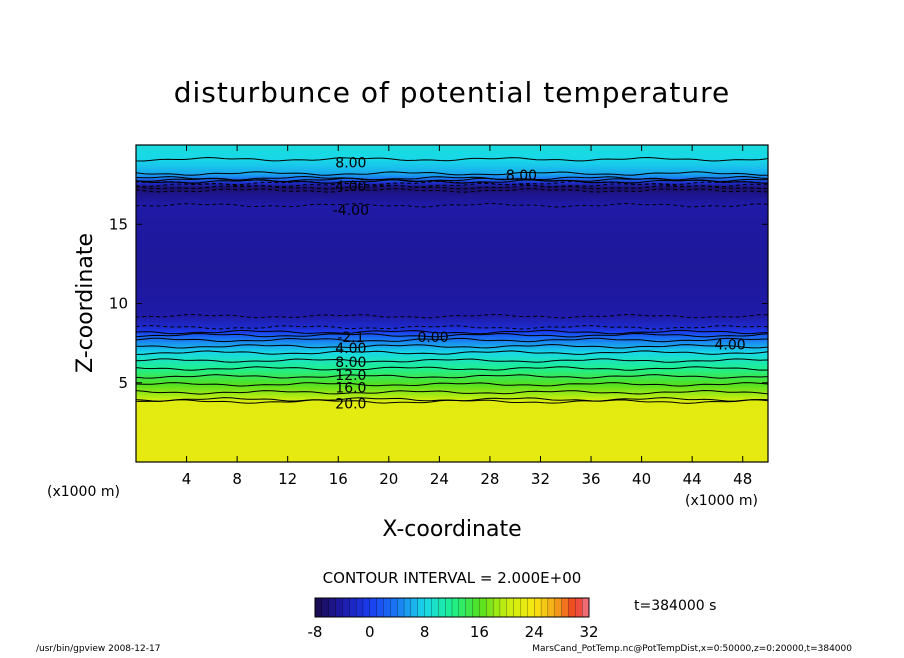 The height and width of the screenshot is (658, 904). Describe the element at coordinates (432, 338) in the screenshot. I see `contour-label-5: 0.00` at that location.